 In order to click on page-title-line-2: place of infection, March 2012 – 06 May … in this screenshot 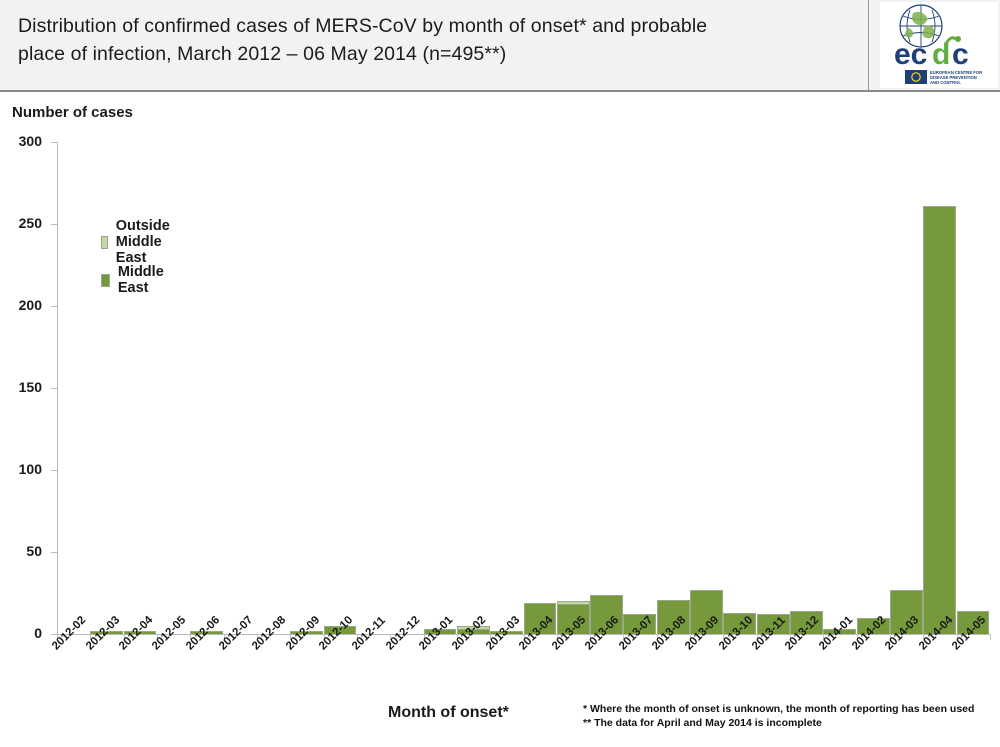, I will do `click(262, 54)`.